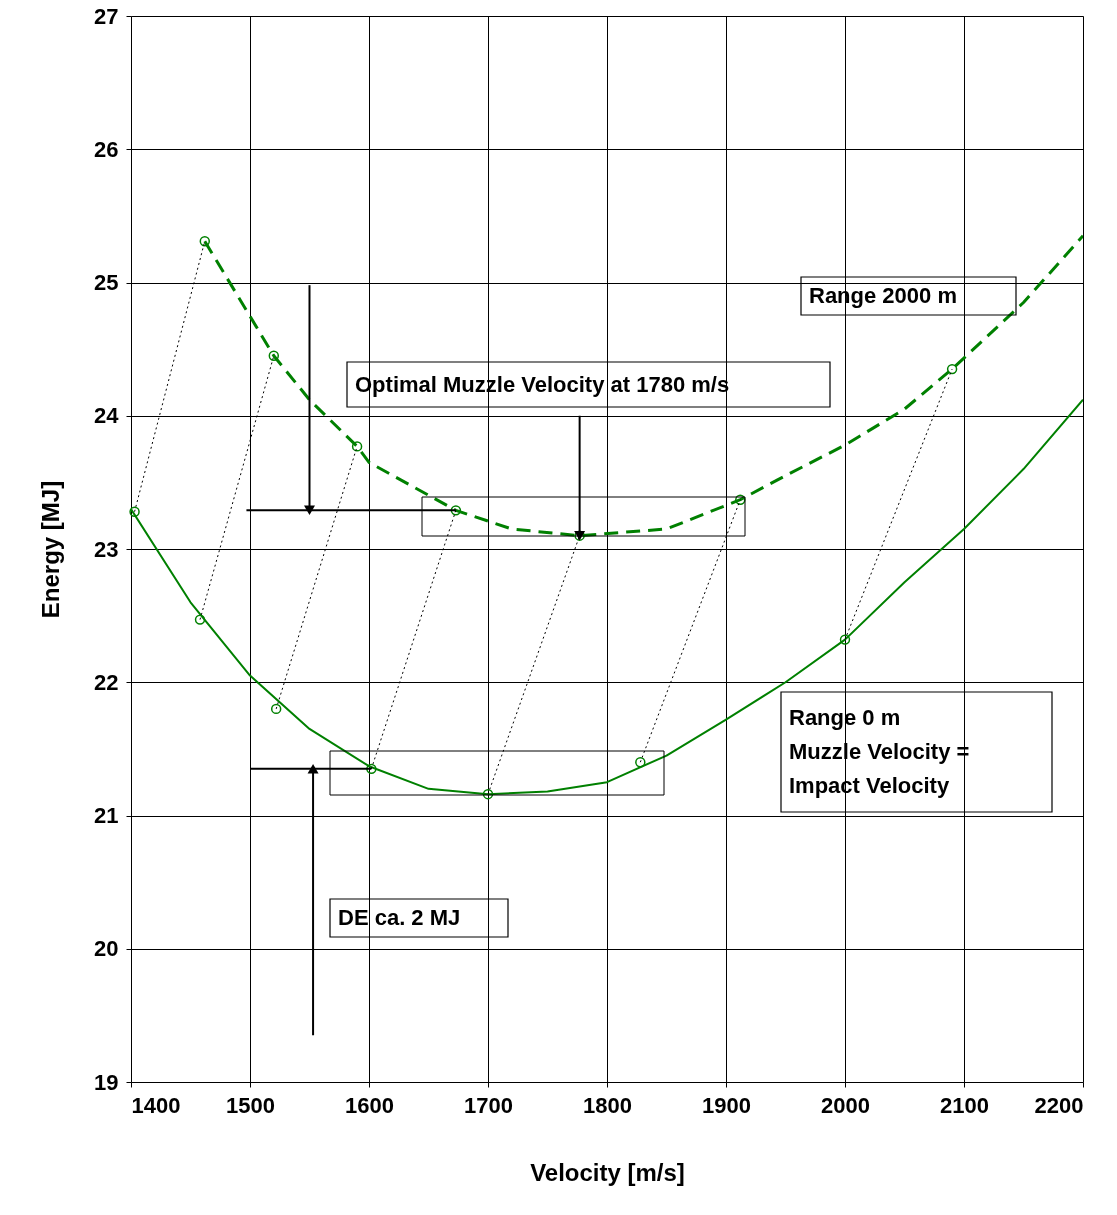 The image size is (1117, 1215). What do you see at coordinates (51, 549) in the screenshot?
I see `y-axis-title: Energy [MJ]` at bounding box center [51, 549].